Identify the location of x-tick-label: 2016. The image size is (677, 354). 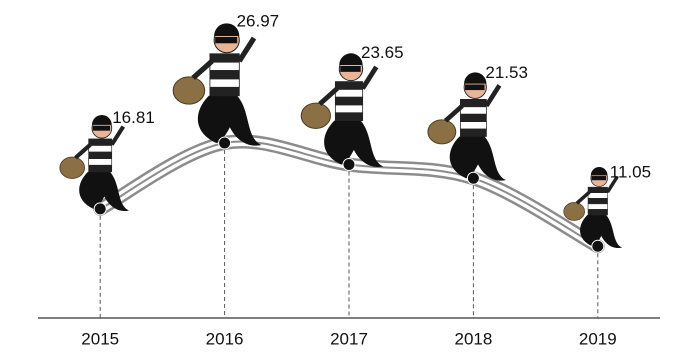
(225, 338).